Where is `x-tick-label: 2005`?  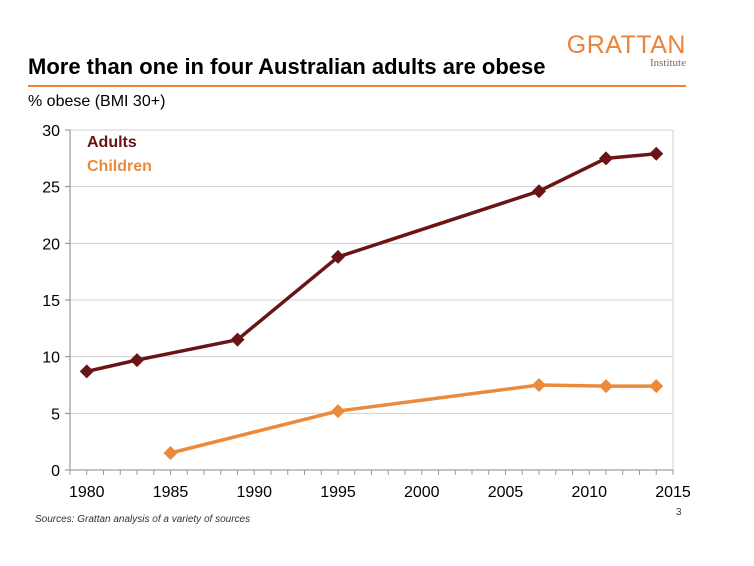
x-tick-label: 2005 is located at coordinates (506, 492).